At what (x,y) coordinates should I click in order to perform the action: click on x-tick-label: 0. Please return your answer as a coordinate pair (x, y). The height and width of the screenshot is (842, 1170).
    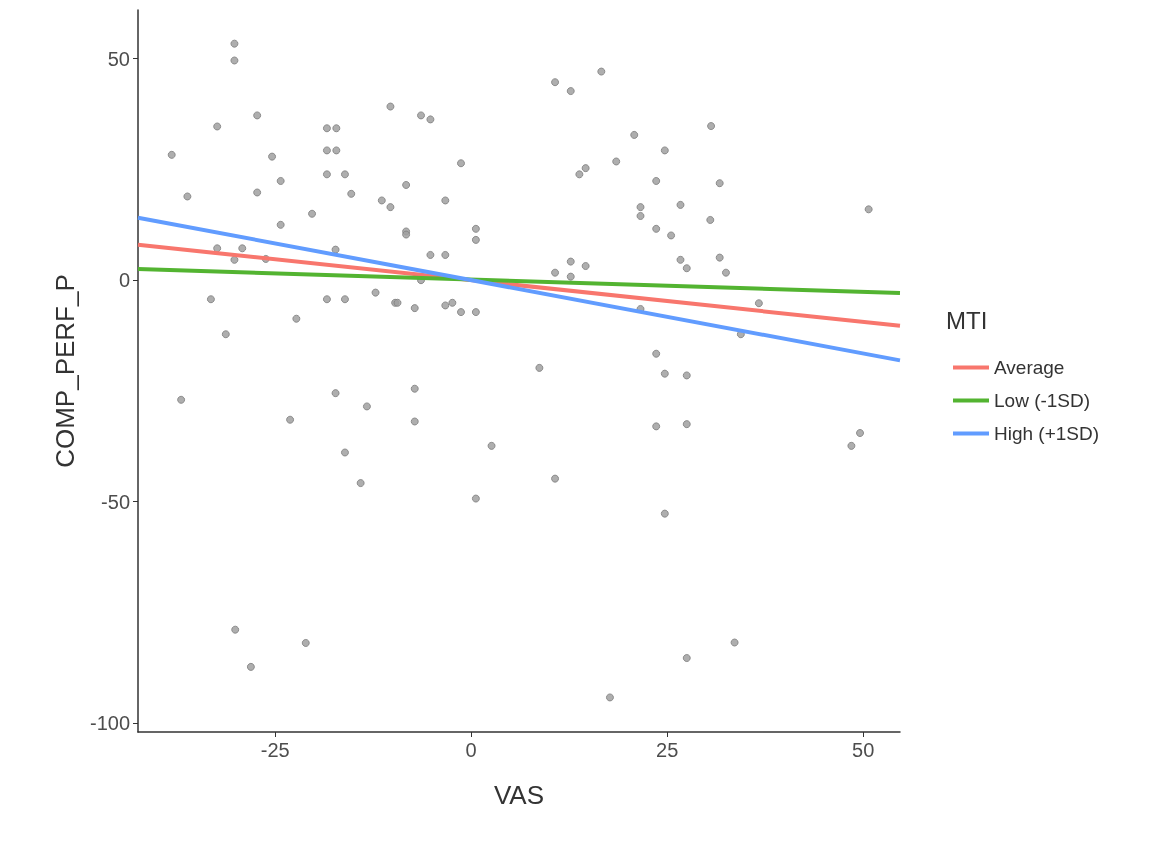
    Looking at the image, I should click on (471, 750).